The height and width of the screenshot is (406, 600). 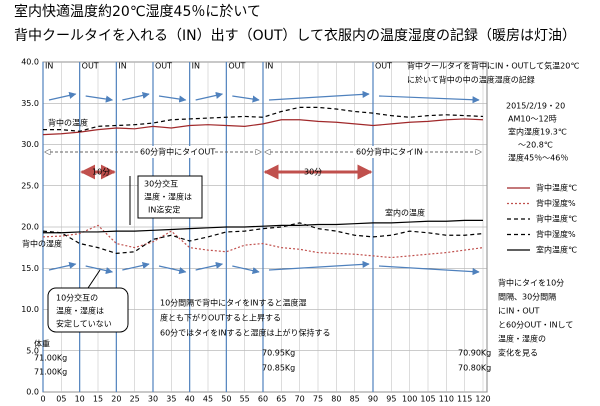 I want to click on y-tick-label: 40.0, so click(x=30, y=62).